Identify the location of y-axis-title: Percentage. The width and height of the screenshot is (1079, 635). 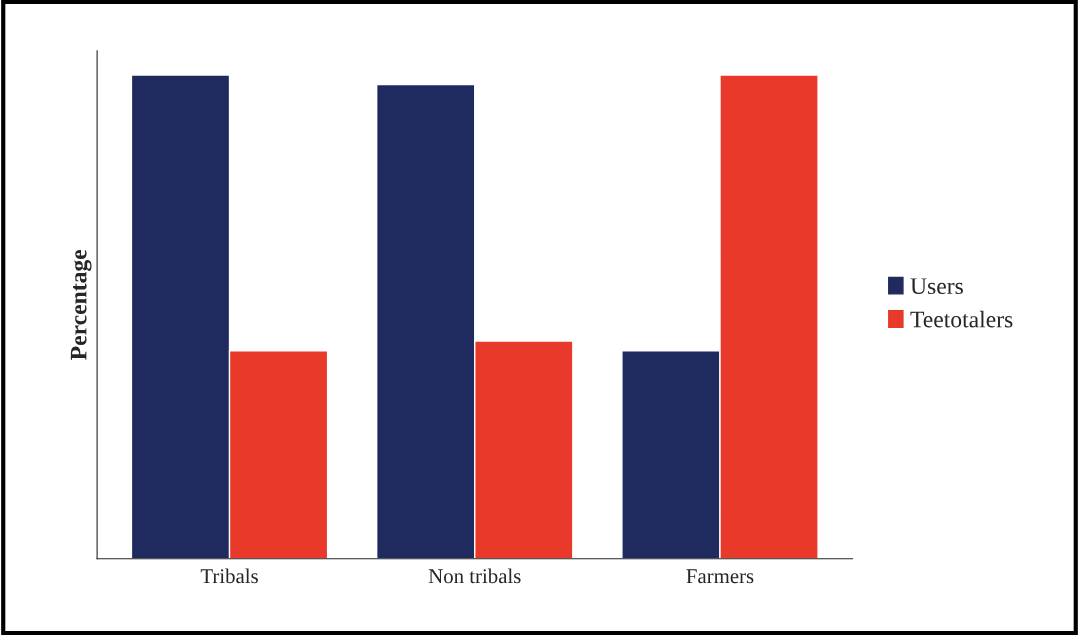
(81, 304).